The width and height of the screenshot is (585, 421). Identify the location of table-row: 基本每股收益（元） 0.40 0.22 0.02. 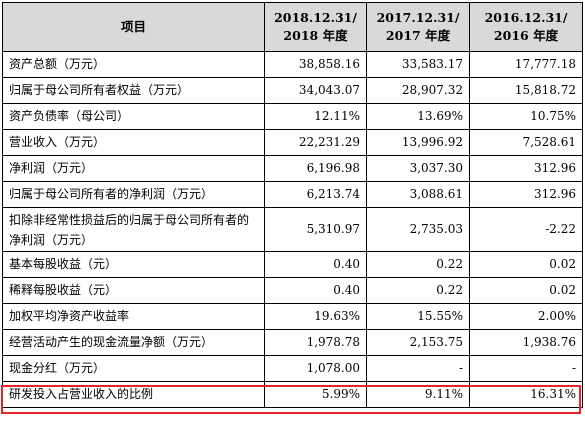
(292, 264).